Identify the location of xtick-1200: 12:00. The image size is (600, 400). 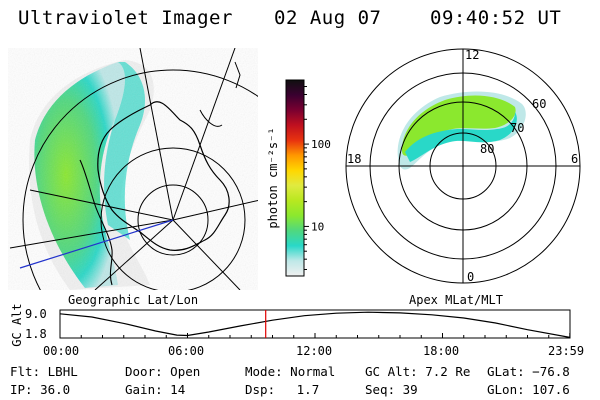
(314, 351).